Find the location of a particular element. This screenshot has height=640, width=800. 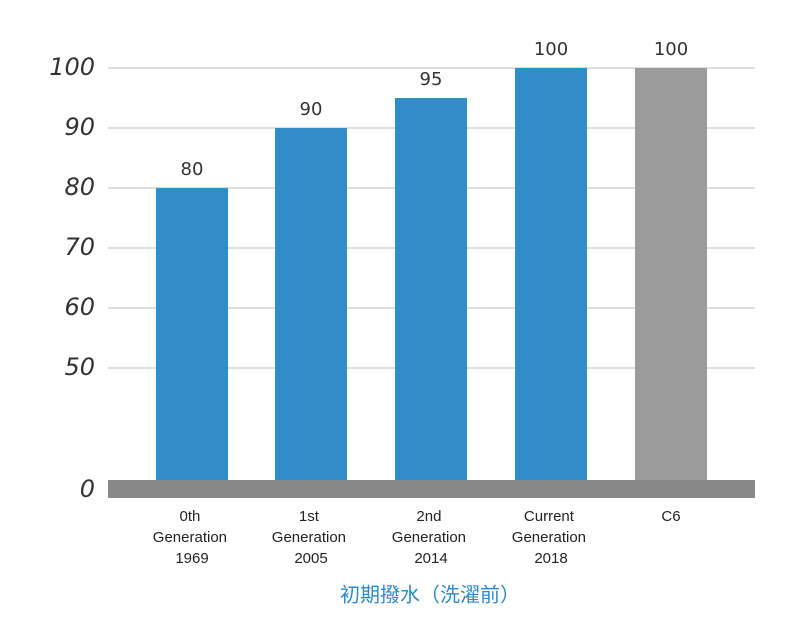

axis-base is located at coordinates (431, 489).